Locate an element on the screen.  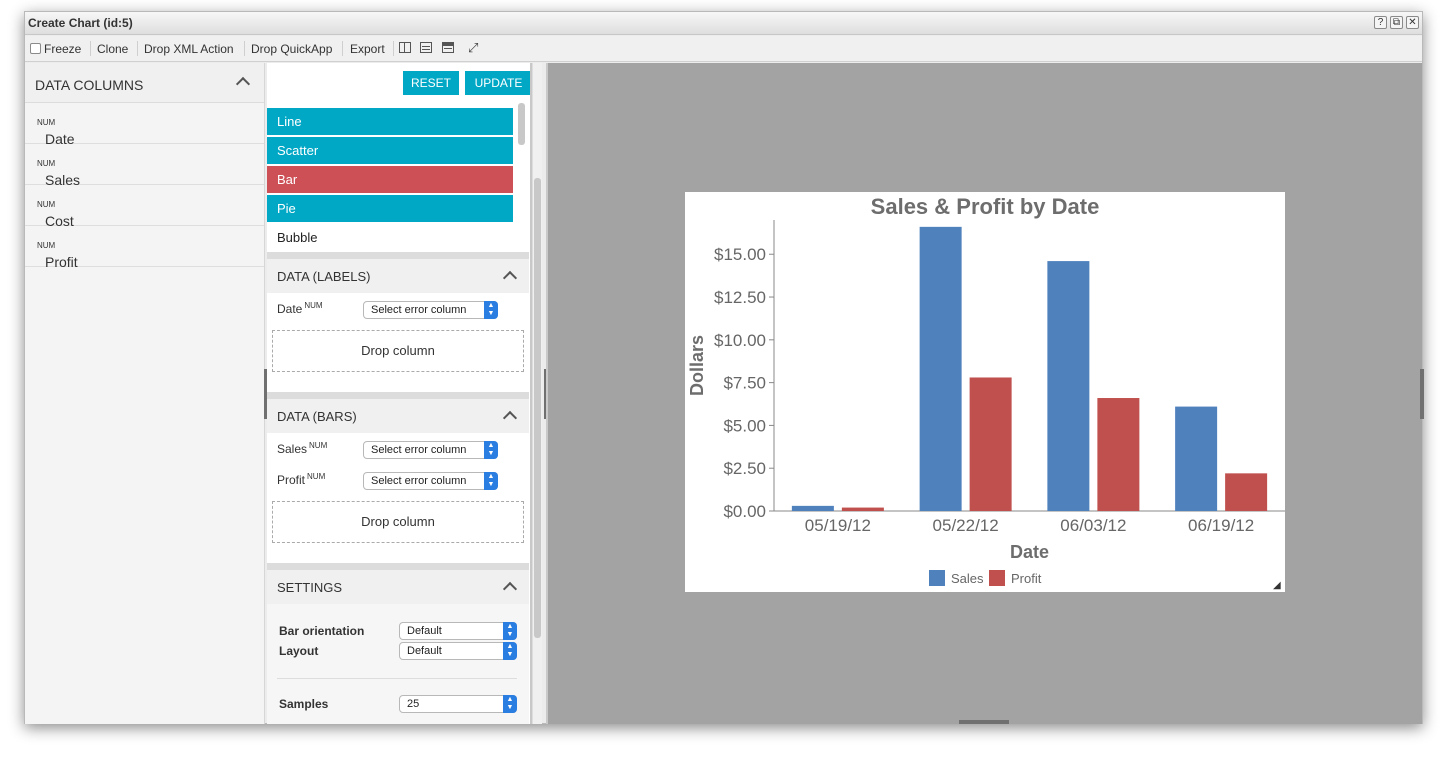
x-tick-label: 05/19/12 is located at coordinates (838, 525).